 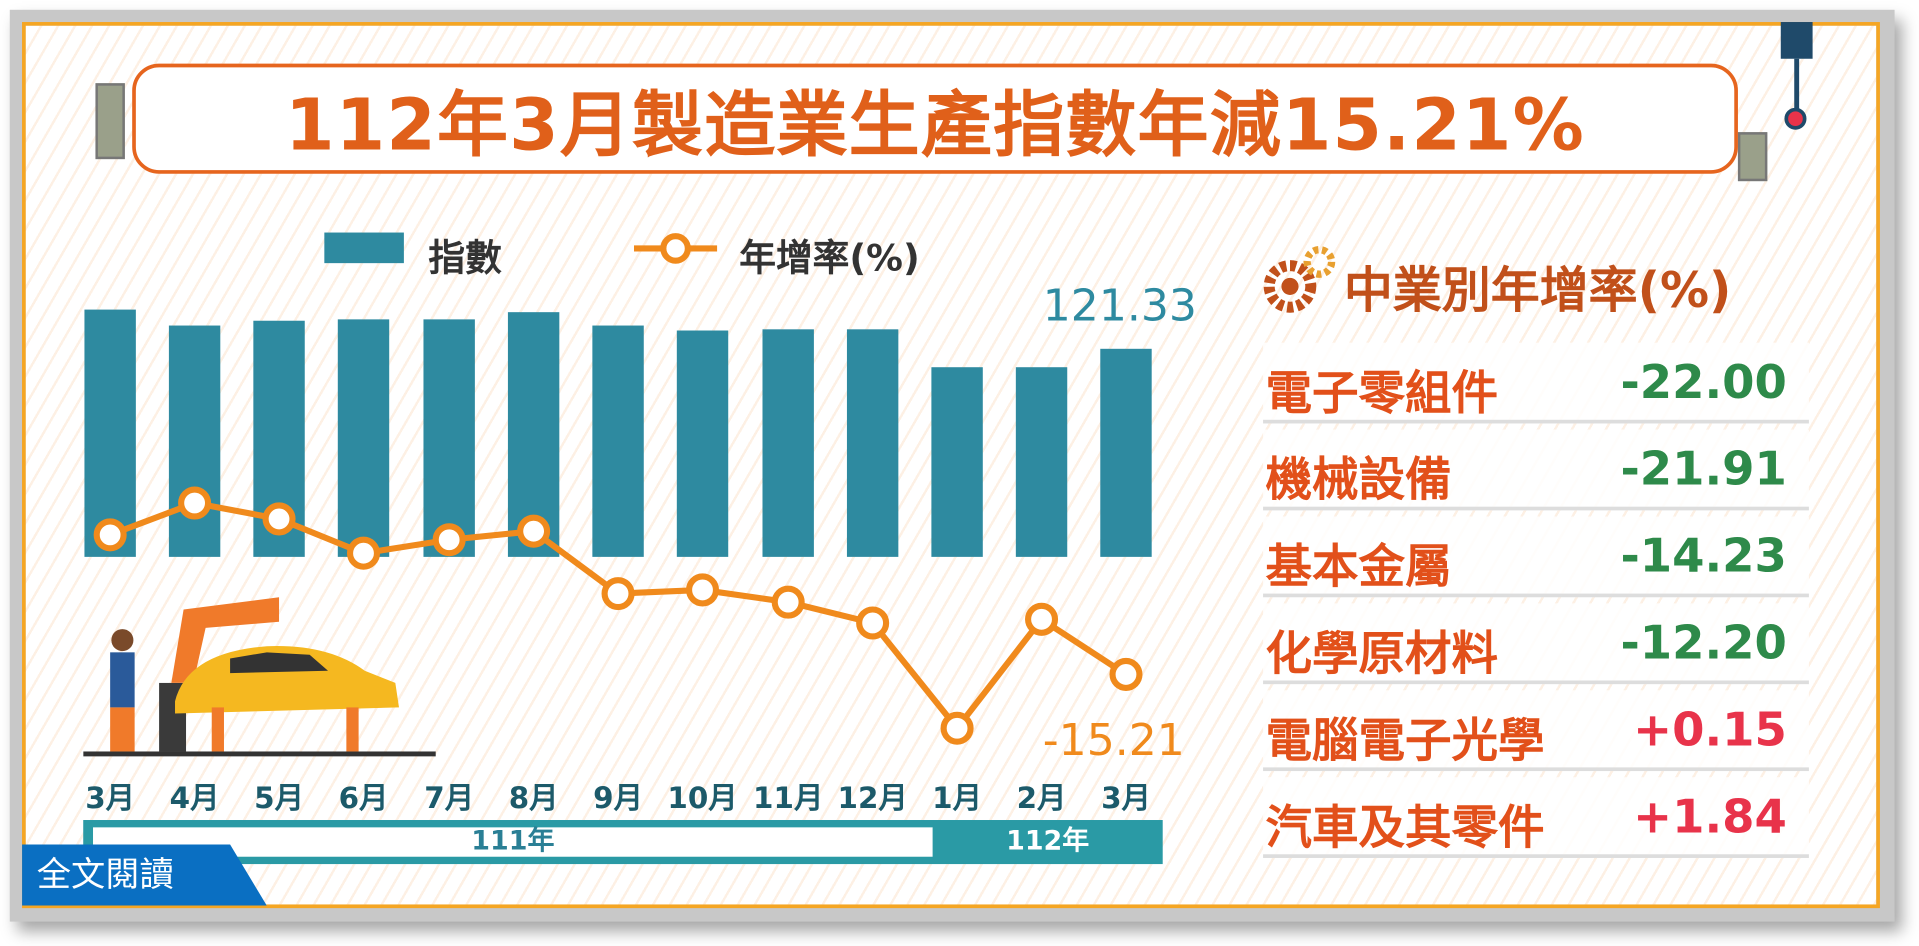 What do you see at coordinates (110, 121) in the screenshot?
I see `traffic-light-icon` at bounding box center [110, 121].